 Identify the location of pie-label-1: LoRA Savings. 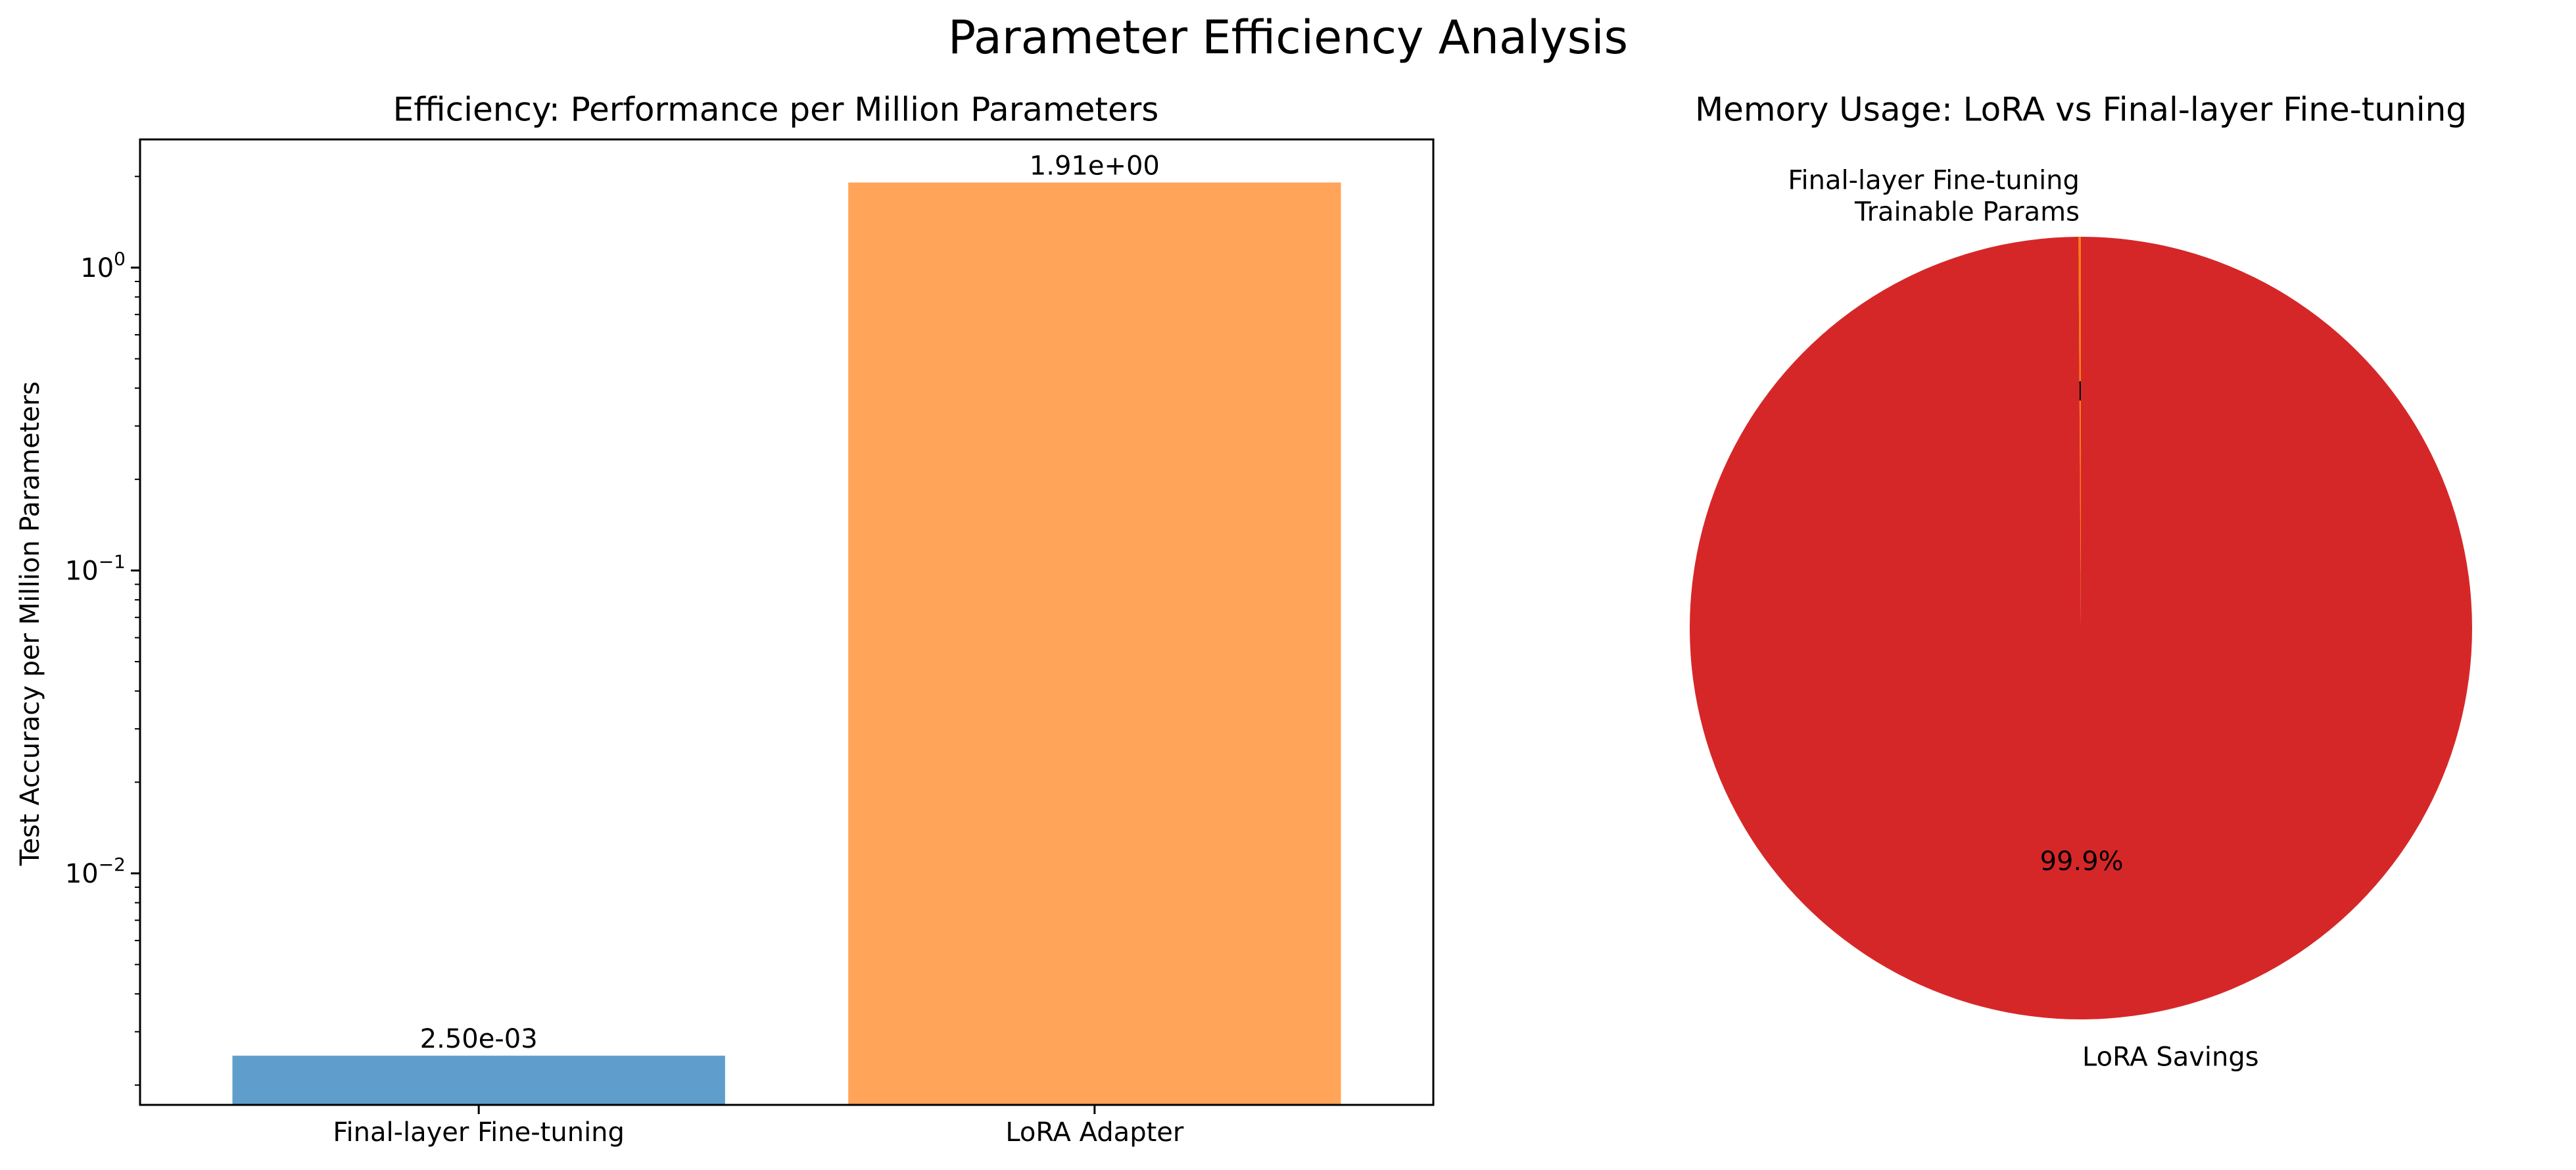
(2170, 1057).